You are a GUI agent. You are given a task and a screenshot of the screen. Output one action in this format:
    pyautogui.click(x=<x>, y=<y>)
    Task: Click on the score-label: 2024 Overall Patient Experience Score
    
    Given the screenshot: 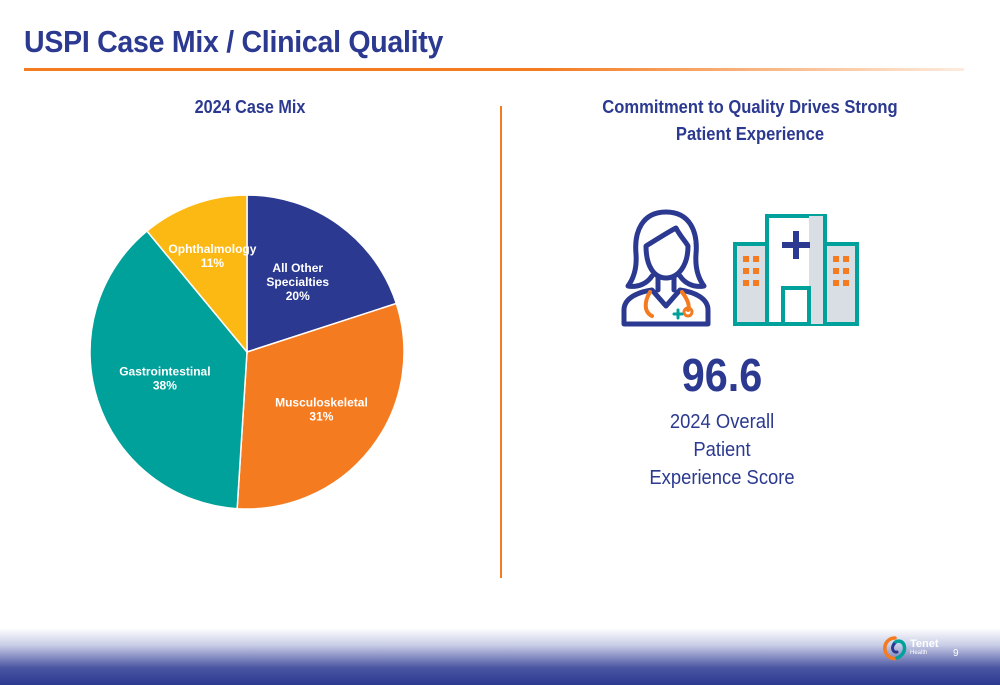 What is the action you would take?
    pyautogui.click(x=722, y=450)
    